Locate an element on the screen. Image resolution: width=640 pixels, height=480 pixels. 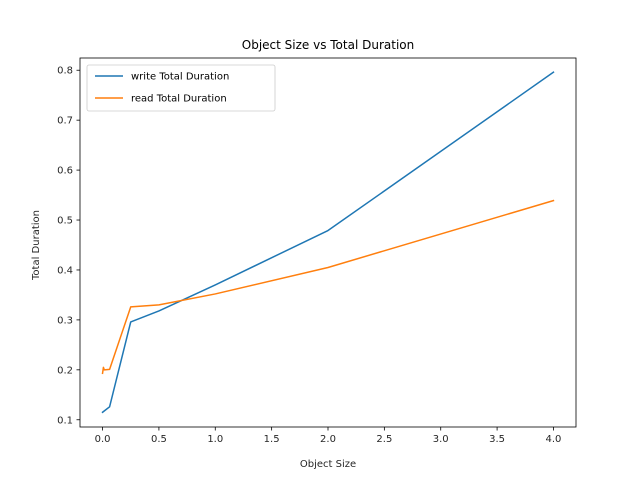
y-tick-label: 0.8 is located at coordinates (65, 71).